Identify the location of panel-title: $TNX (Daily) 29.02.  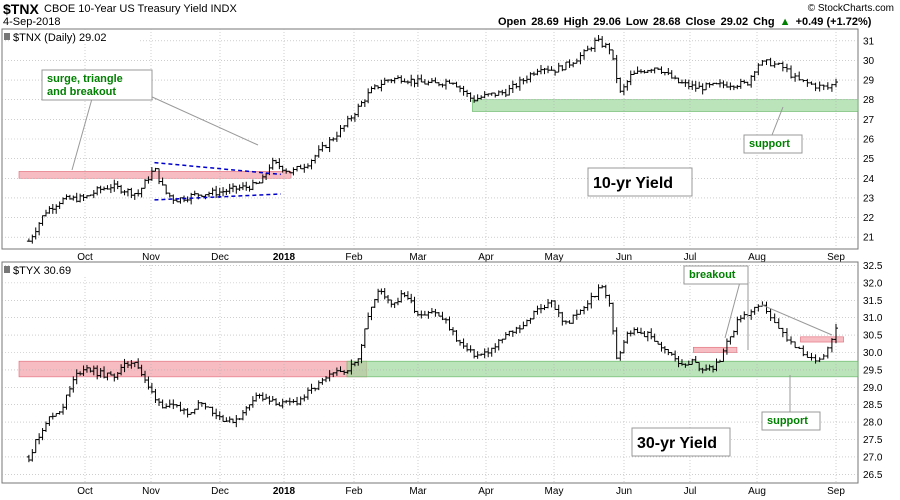
(60, 38).